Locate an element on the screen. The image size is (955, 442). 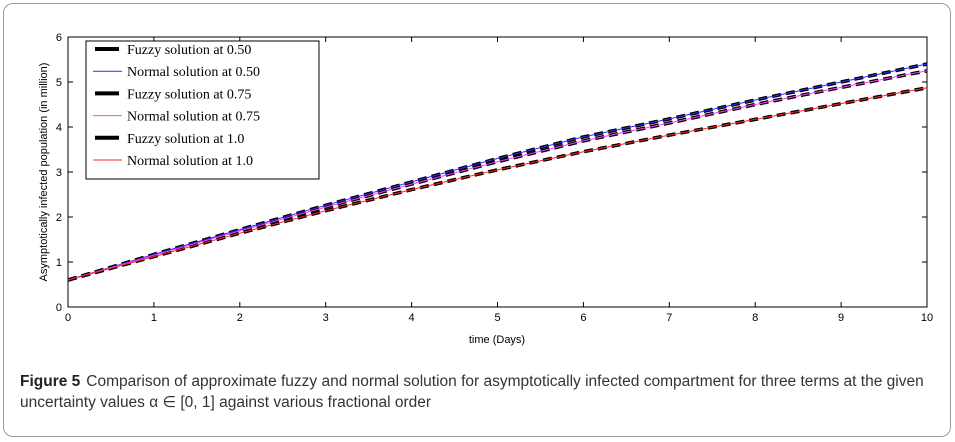
y-tick-label: 0 is located at coordinates (59, 308).